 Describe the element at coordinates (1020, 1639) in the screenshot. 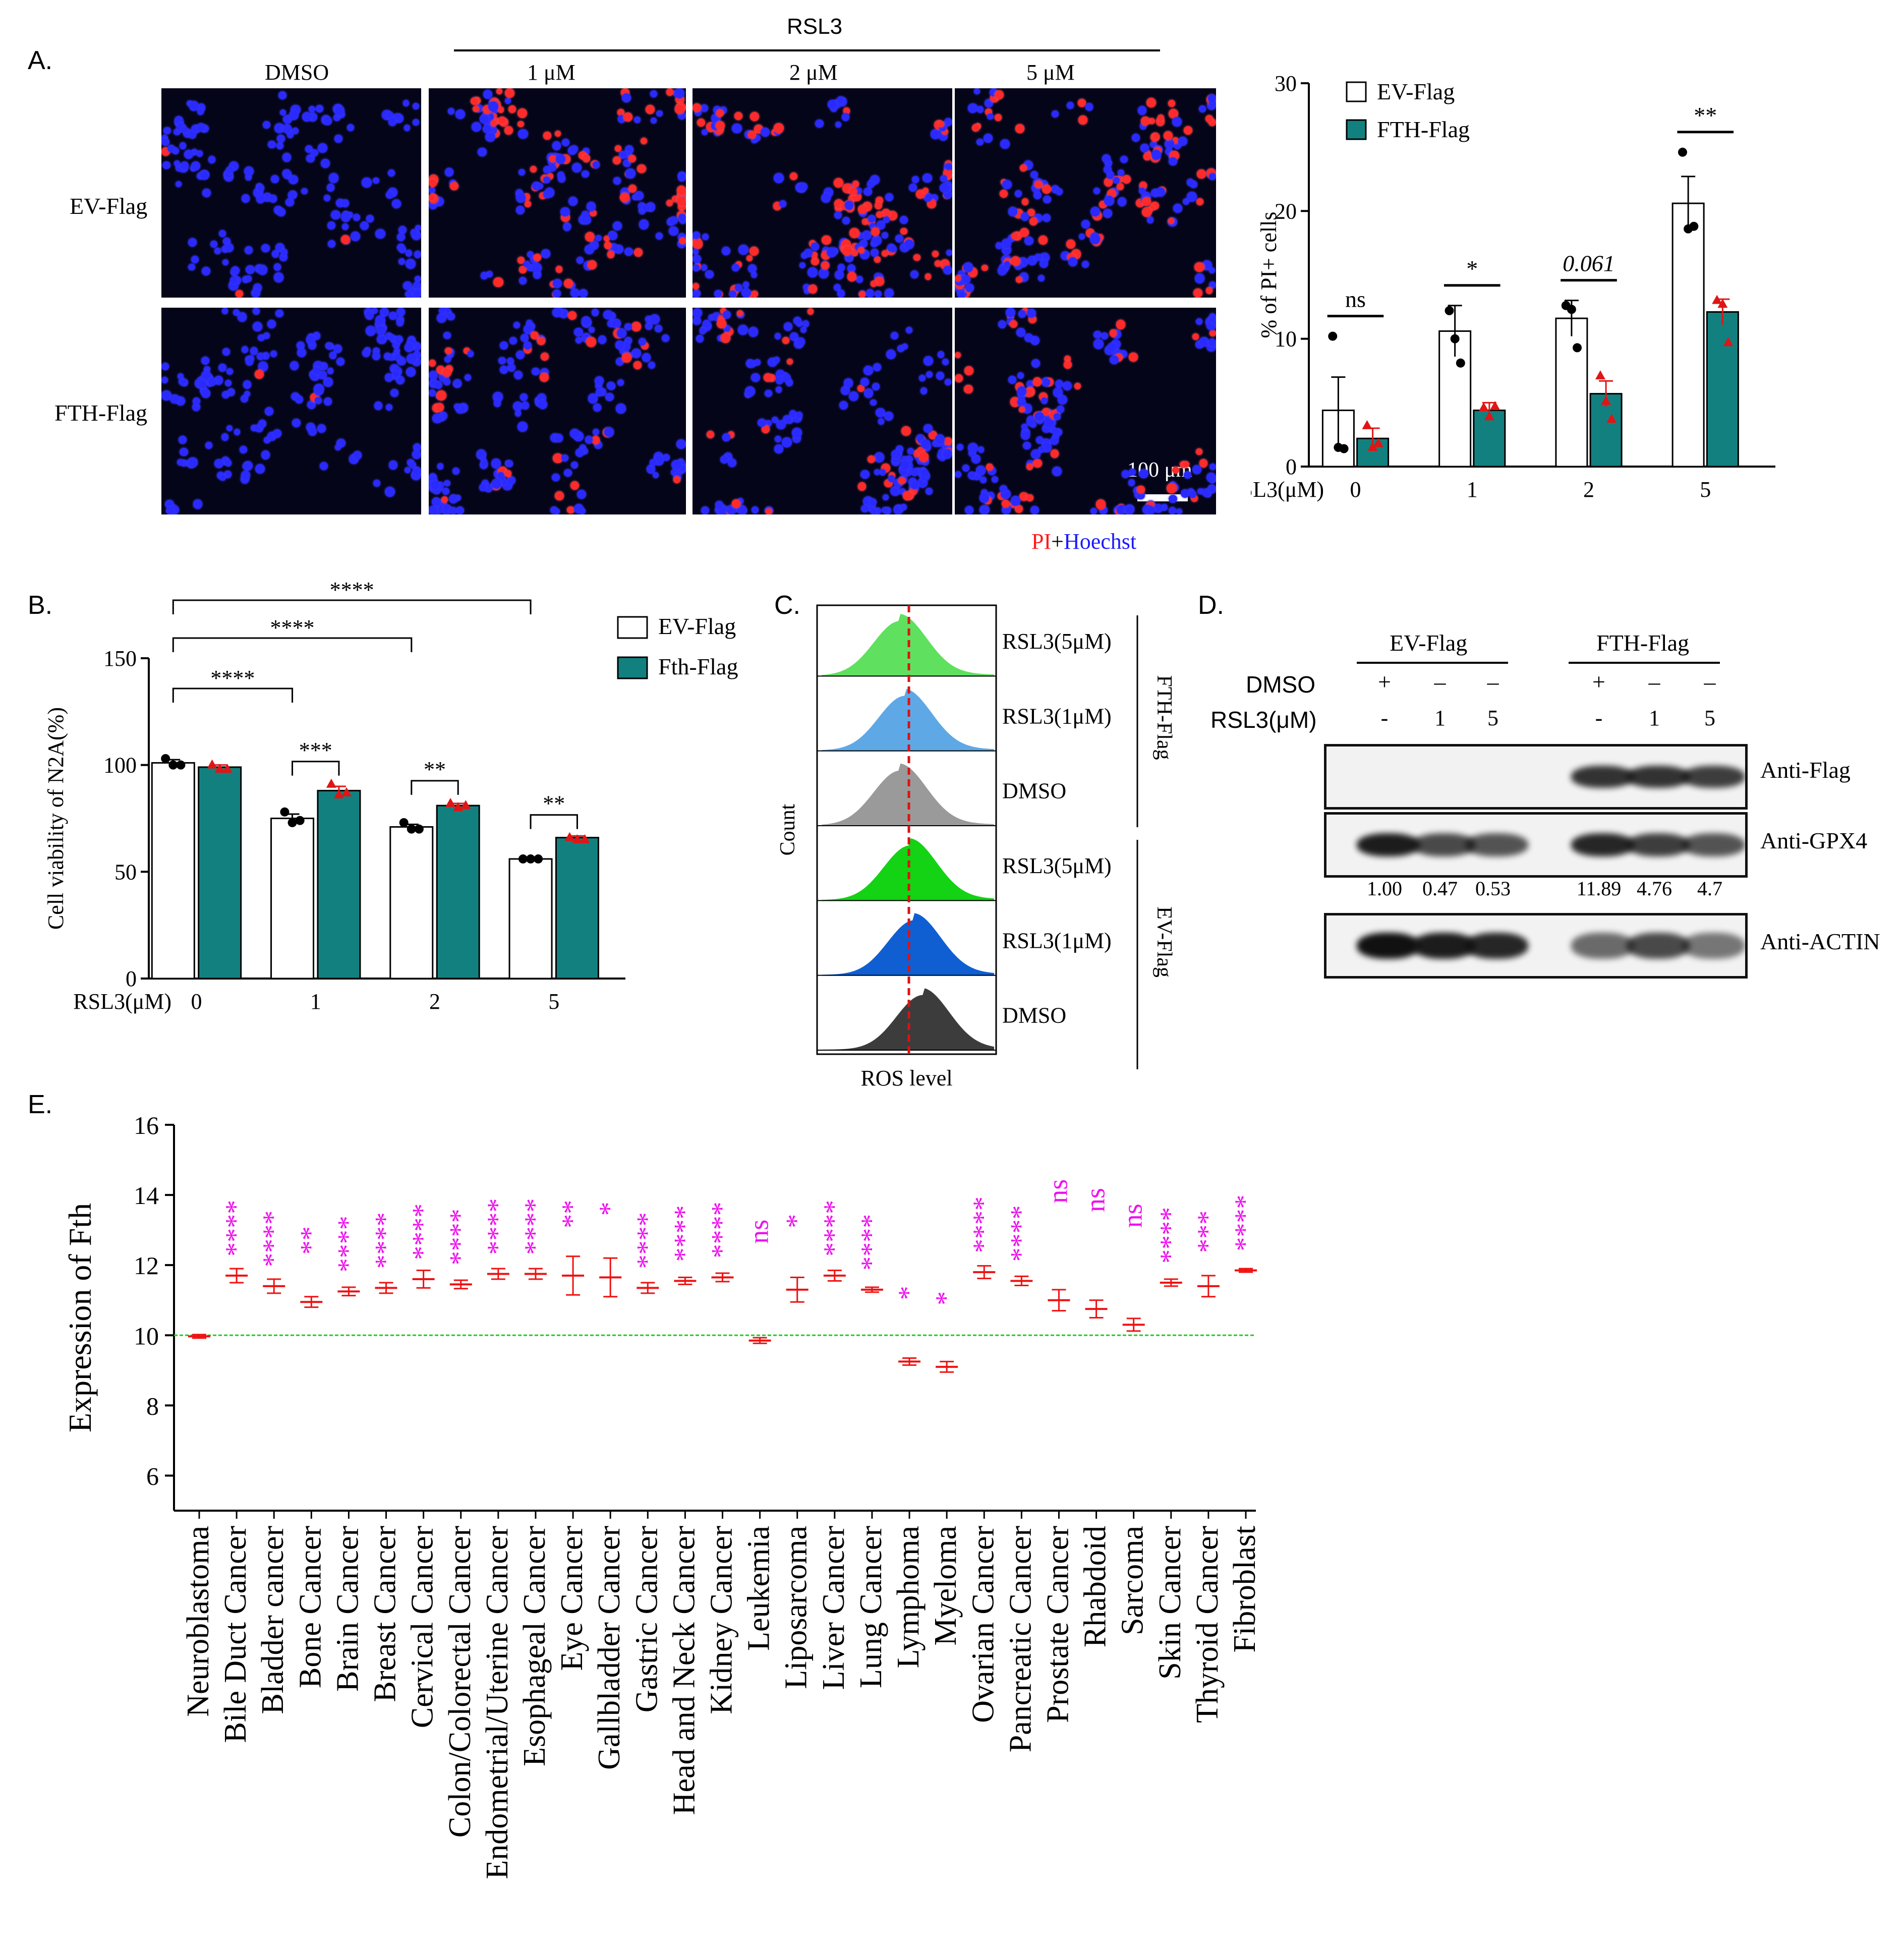

I see `x-tick-label: Pancreatic Cancer` at that location.